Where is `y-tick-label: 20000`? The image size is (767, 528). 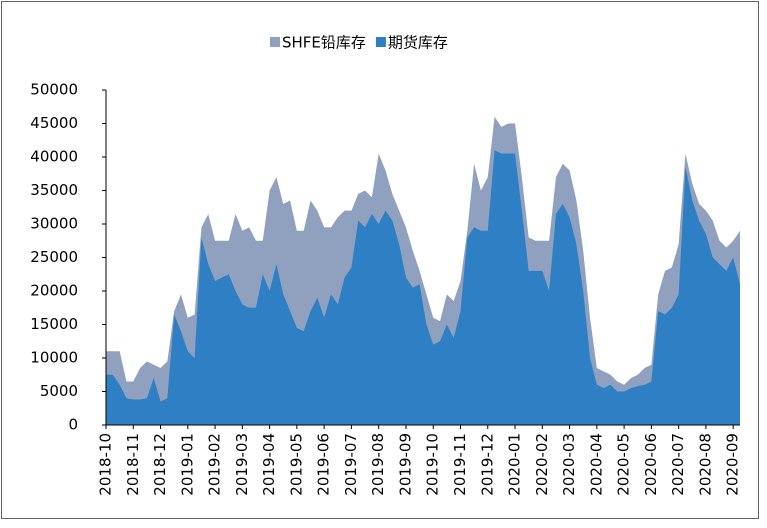 y-tick-label: 20000 is located at coordinates (54, 291).